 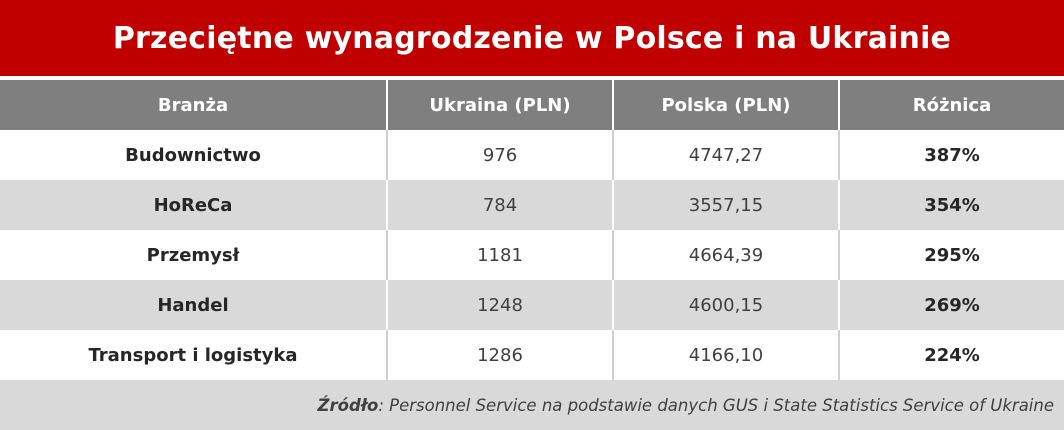 I want to click on table-row: HoReCa 784 3557,15 354%, so click(x=532, y=205).